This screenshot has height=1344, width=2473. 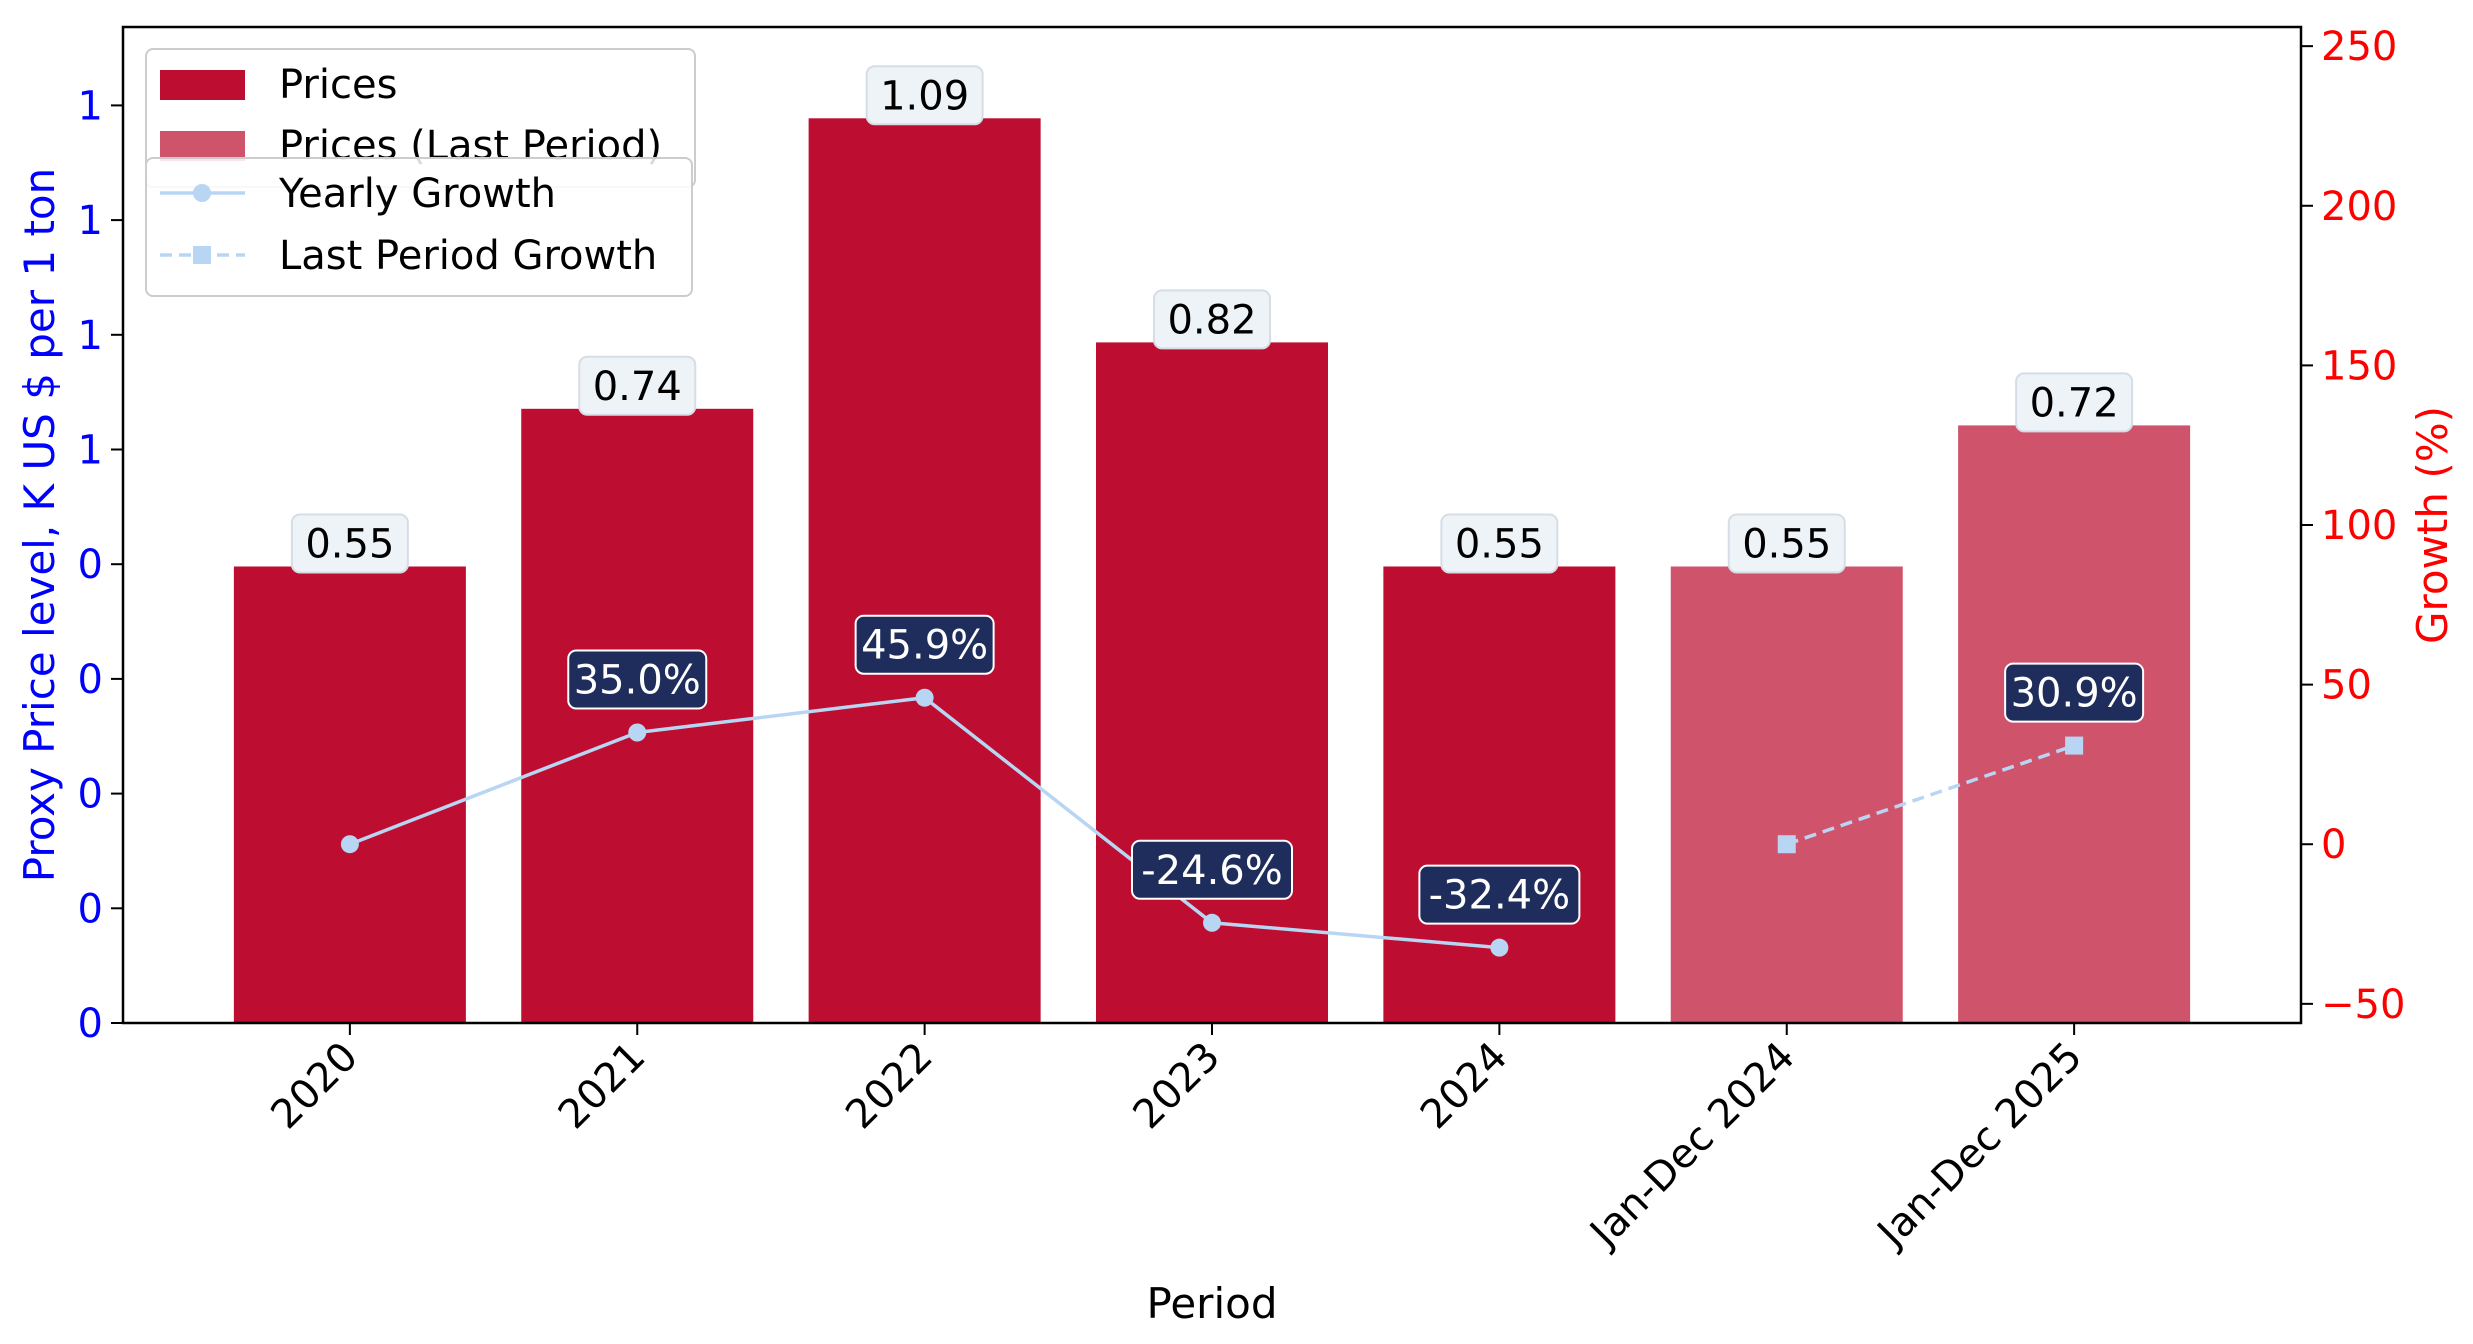 I want to click on price-label-6: 0.72, so click(x=2074, y=403).